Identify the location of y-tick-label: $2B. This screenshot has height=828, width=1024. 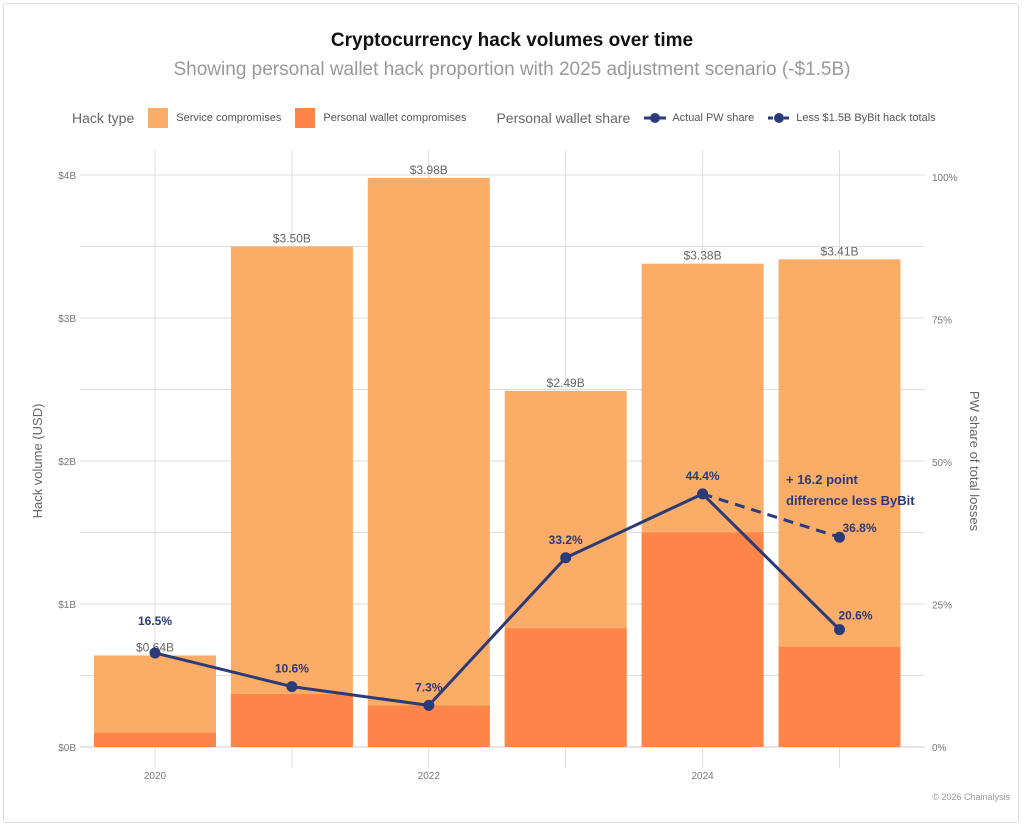
(67, 462).